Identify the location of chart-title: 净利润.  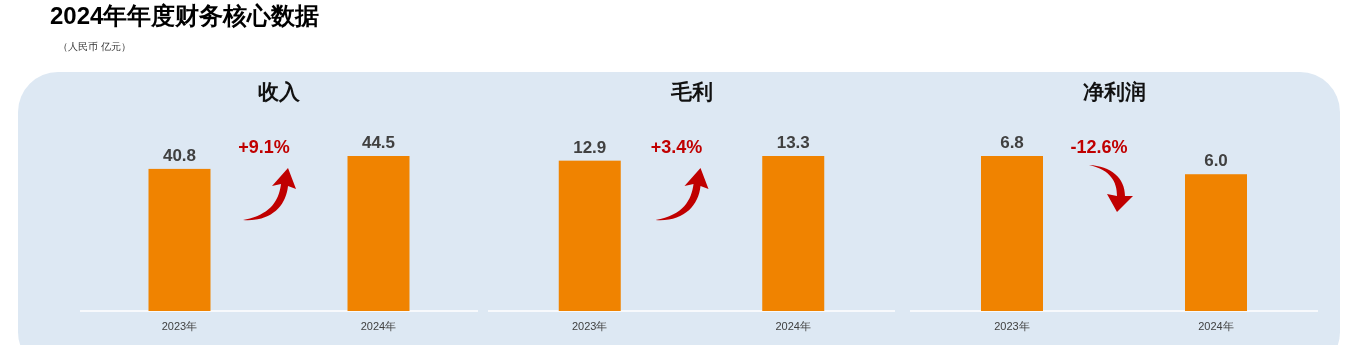
(1114, 91).